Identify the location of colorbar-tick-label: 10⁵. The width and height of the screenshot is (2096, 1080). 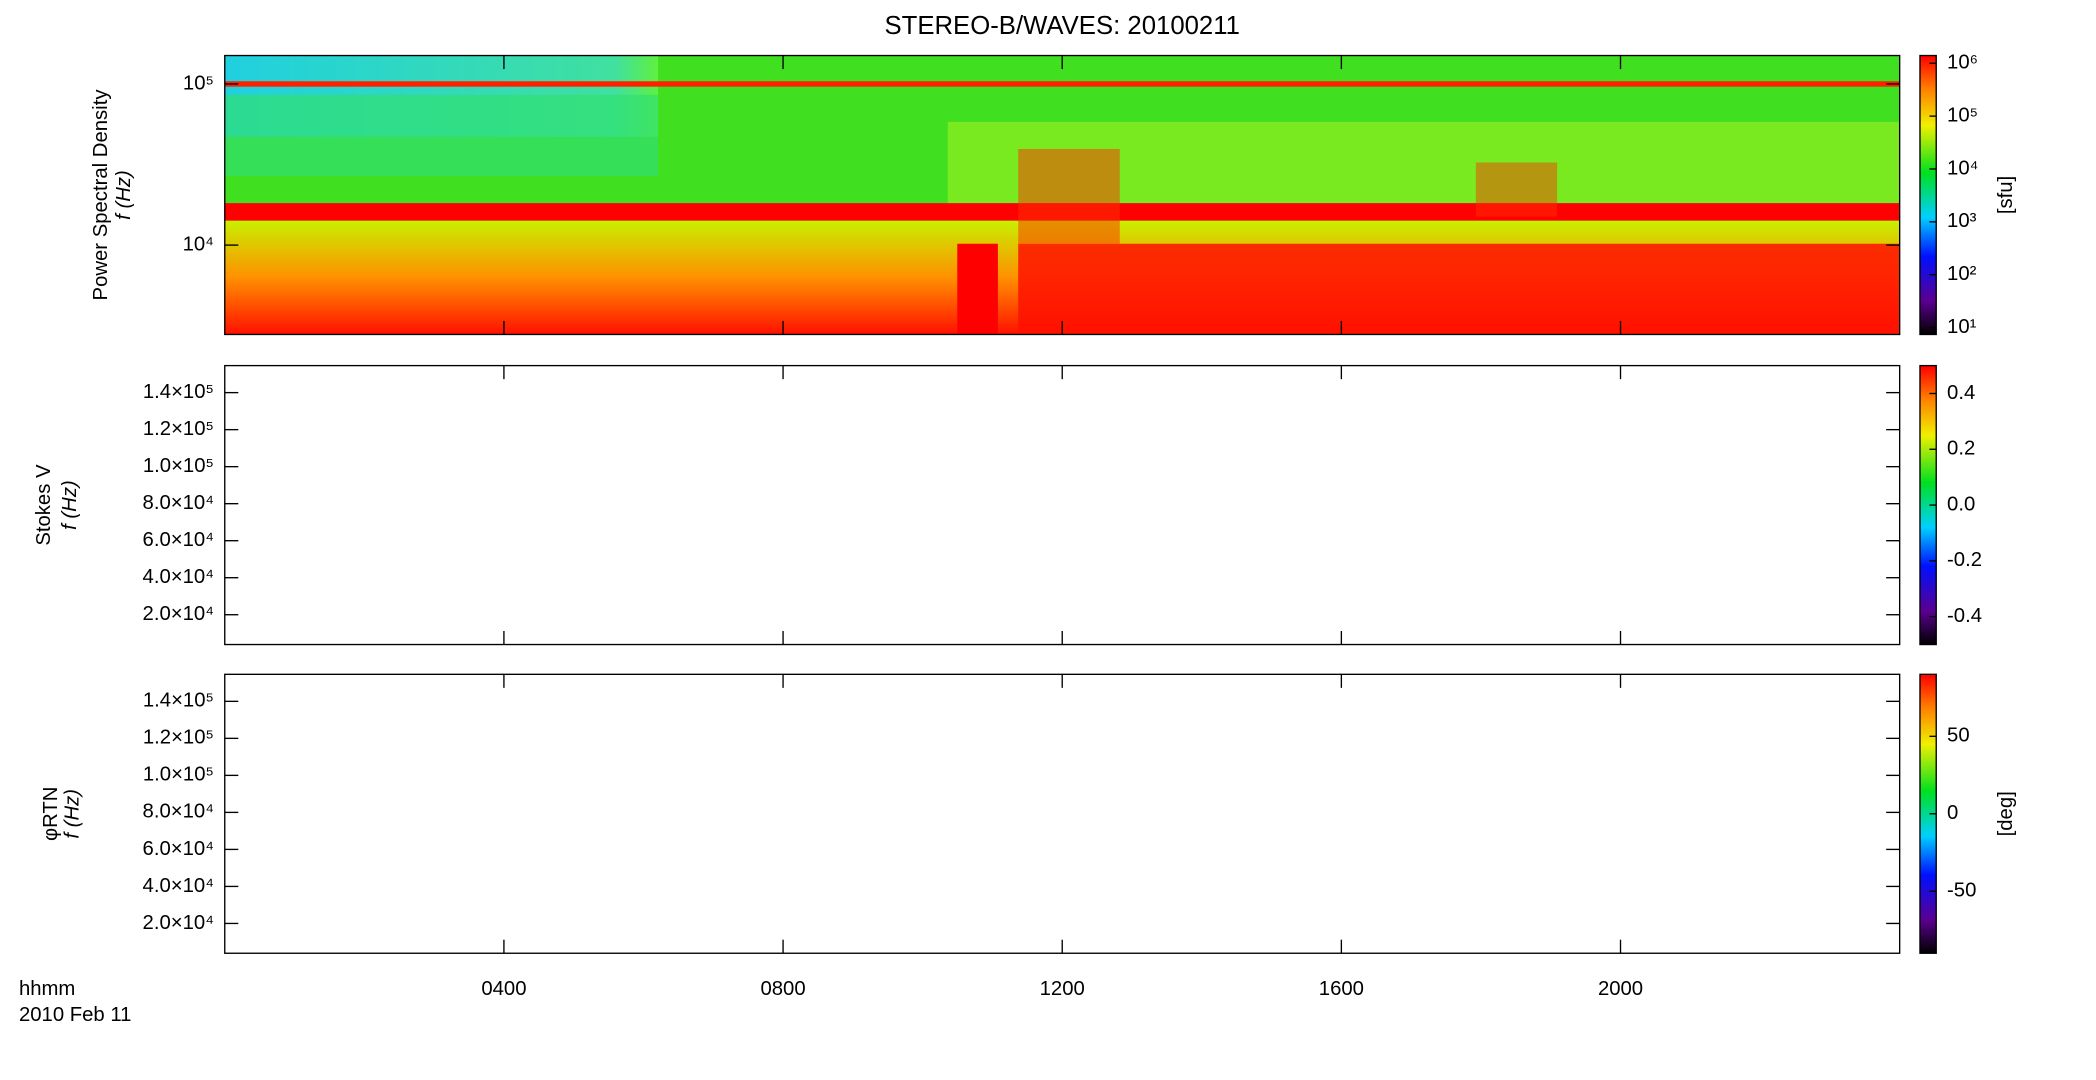
(1962, 115).